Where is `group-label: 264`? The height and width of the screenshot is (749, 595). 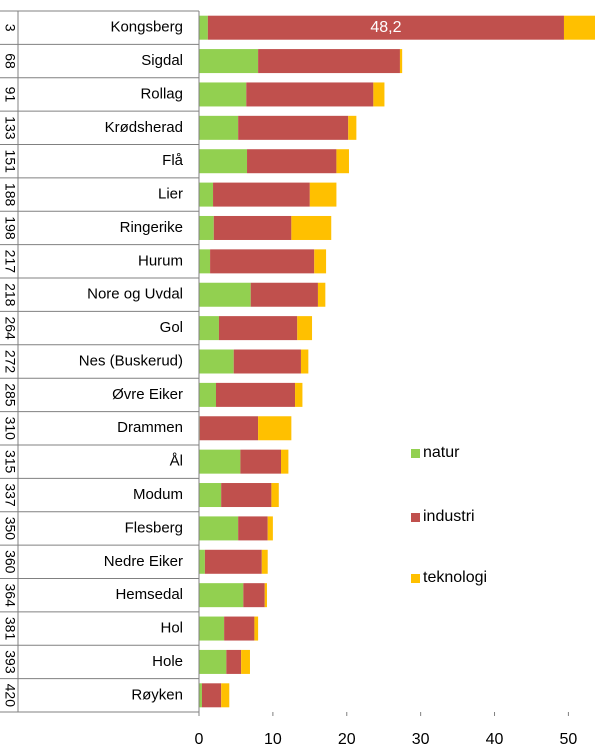 group-label: 264 is located at coordinates (10, 328).